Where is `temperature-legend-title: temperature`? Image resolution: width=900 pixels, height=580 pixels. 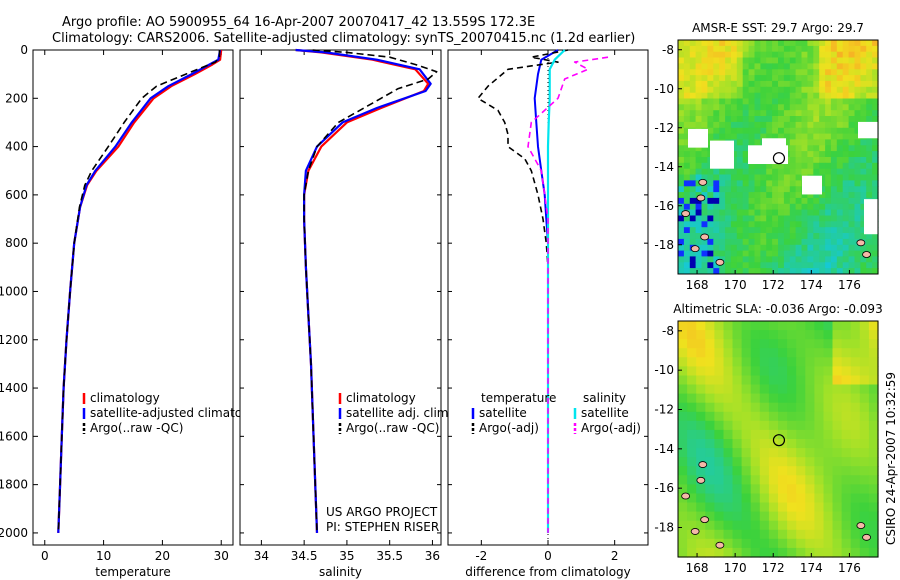
temperature-legend-title: temperature is located at coordinates (518, 398).